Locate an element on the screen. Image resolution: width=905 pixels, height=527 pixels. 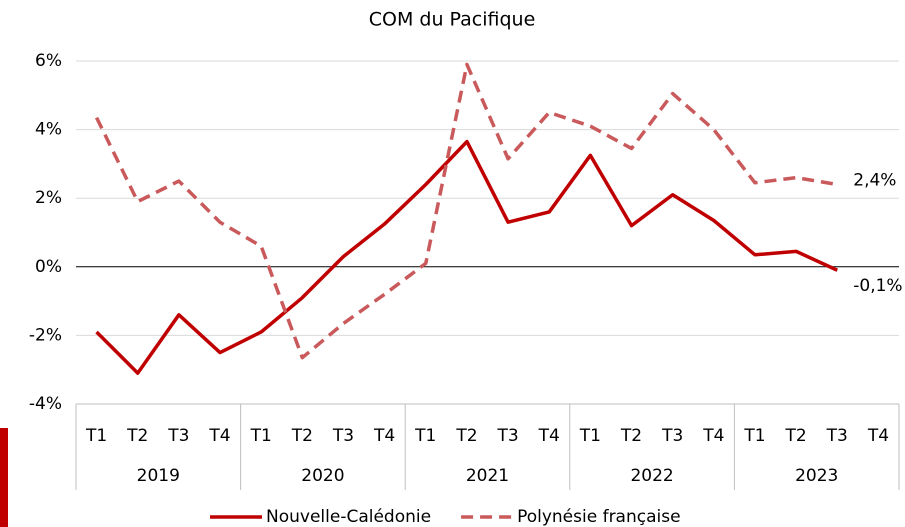
data-label: -0,1% is located at coordinates (877, 286).